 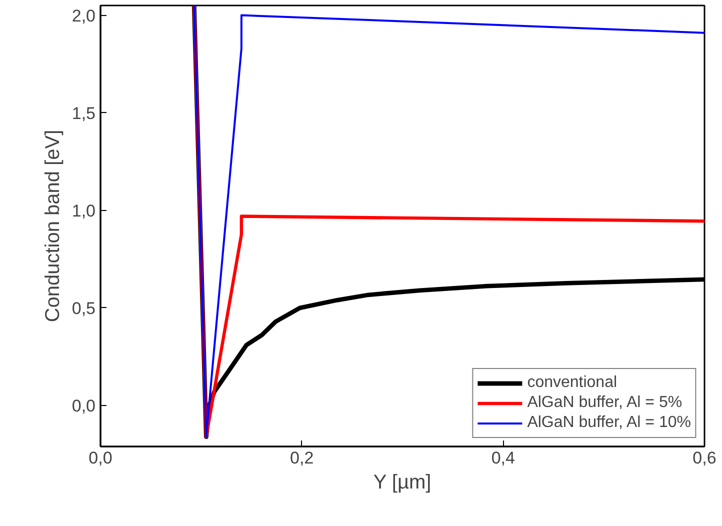 I want to click on y-tick-label: 1,5, so click(x=84, y=113).